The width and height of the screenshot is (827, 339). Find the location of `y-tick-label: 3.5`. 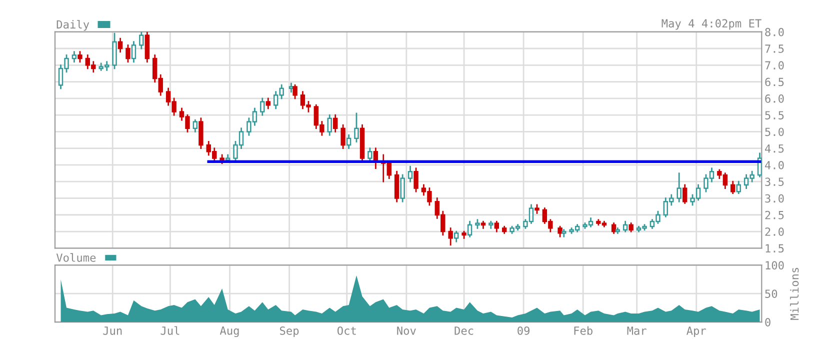

y-tick-label: 3.5 is located at coordinates (774, 182).